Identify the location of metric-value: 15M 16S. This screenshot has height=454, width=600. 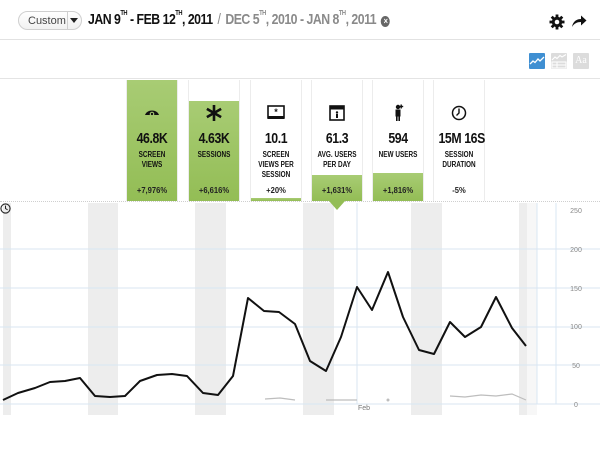
(462, 138).